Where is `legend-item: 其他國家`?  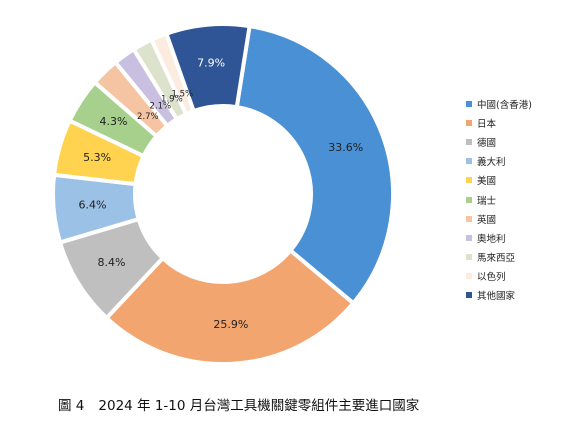
legend-item: 其他國家 is located at coordinates (499, 295).